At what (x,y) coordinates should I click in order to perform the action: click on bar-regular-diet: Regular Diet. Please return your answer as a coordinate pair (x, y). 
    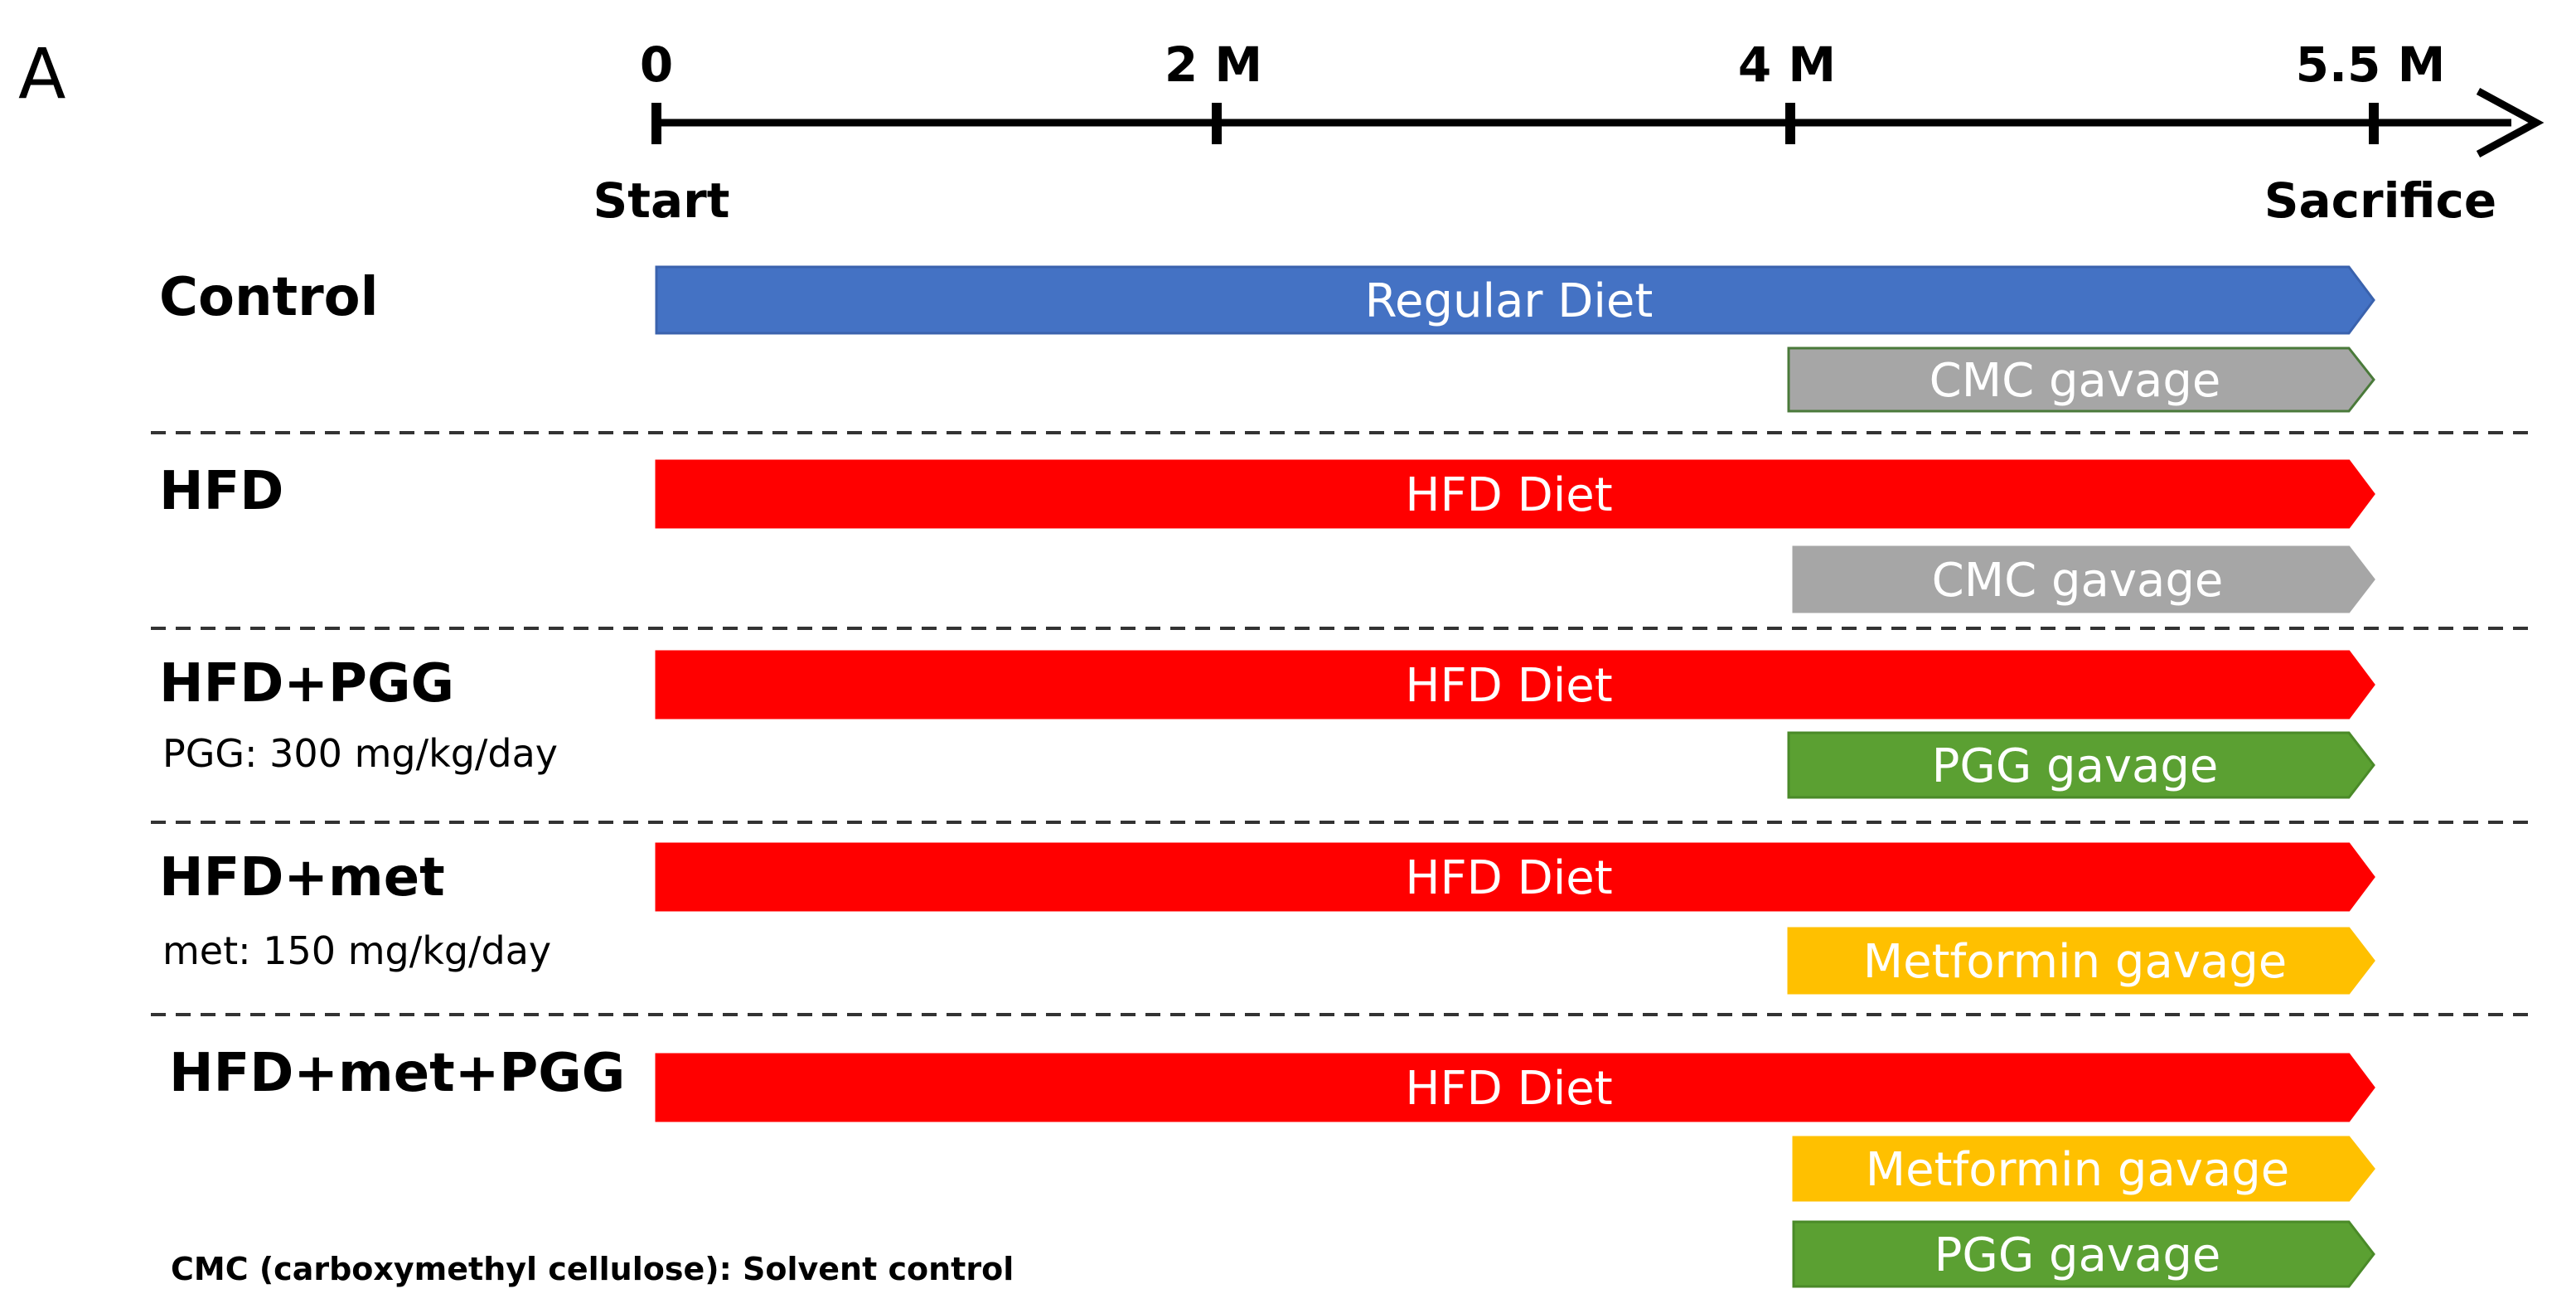
    Looking at the image, I should click on (1515, 300).